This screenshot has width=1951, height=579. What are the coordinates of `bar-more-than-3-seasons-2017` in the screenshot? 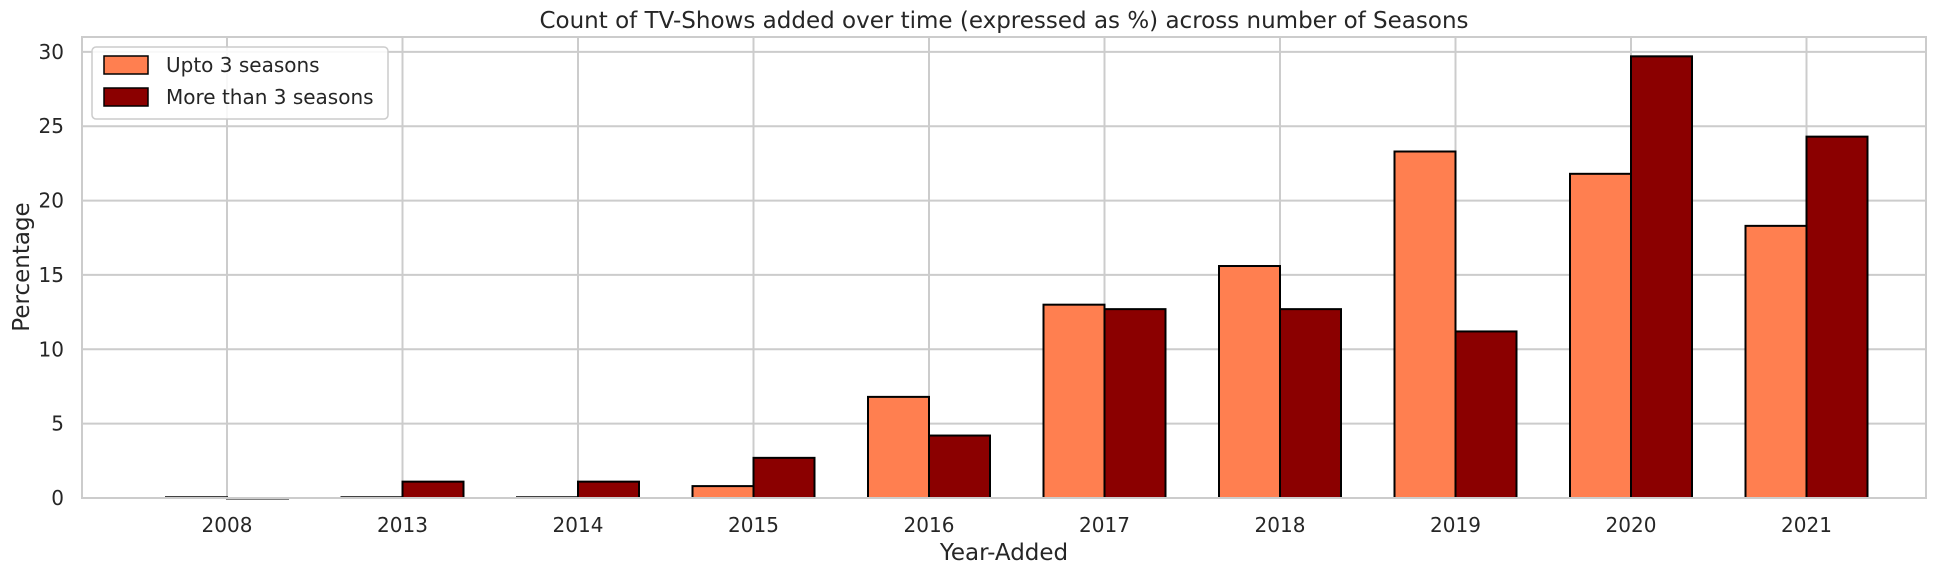 It's located at (1135, 403).